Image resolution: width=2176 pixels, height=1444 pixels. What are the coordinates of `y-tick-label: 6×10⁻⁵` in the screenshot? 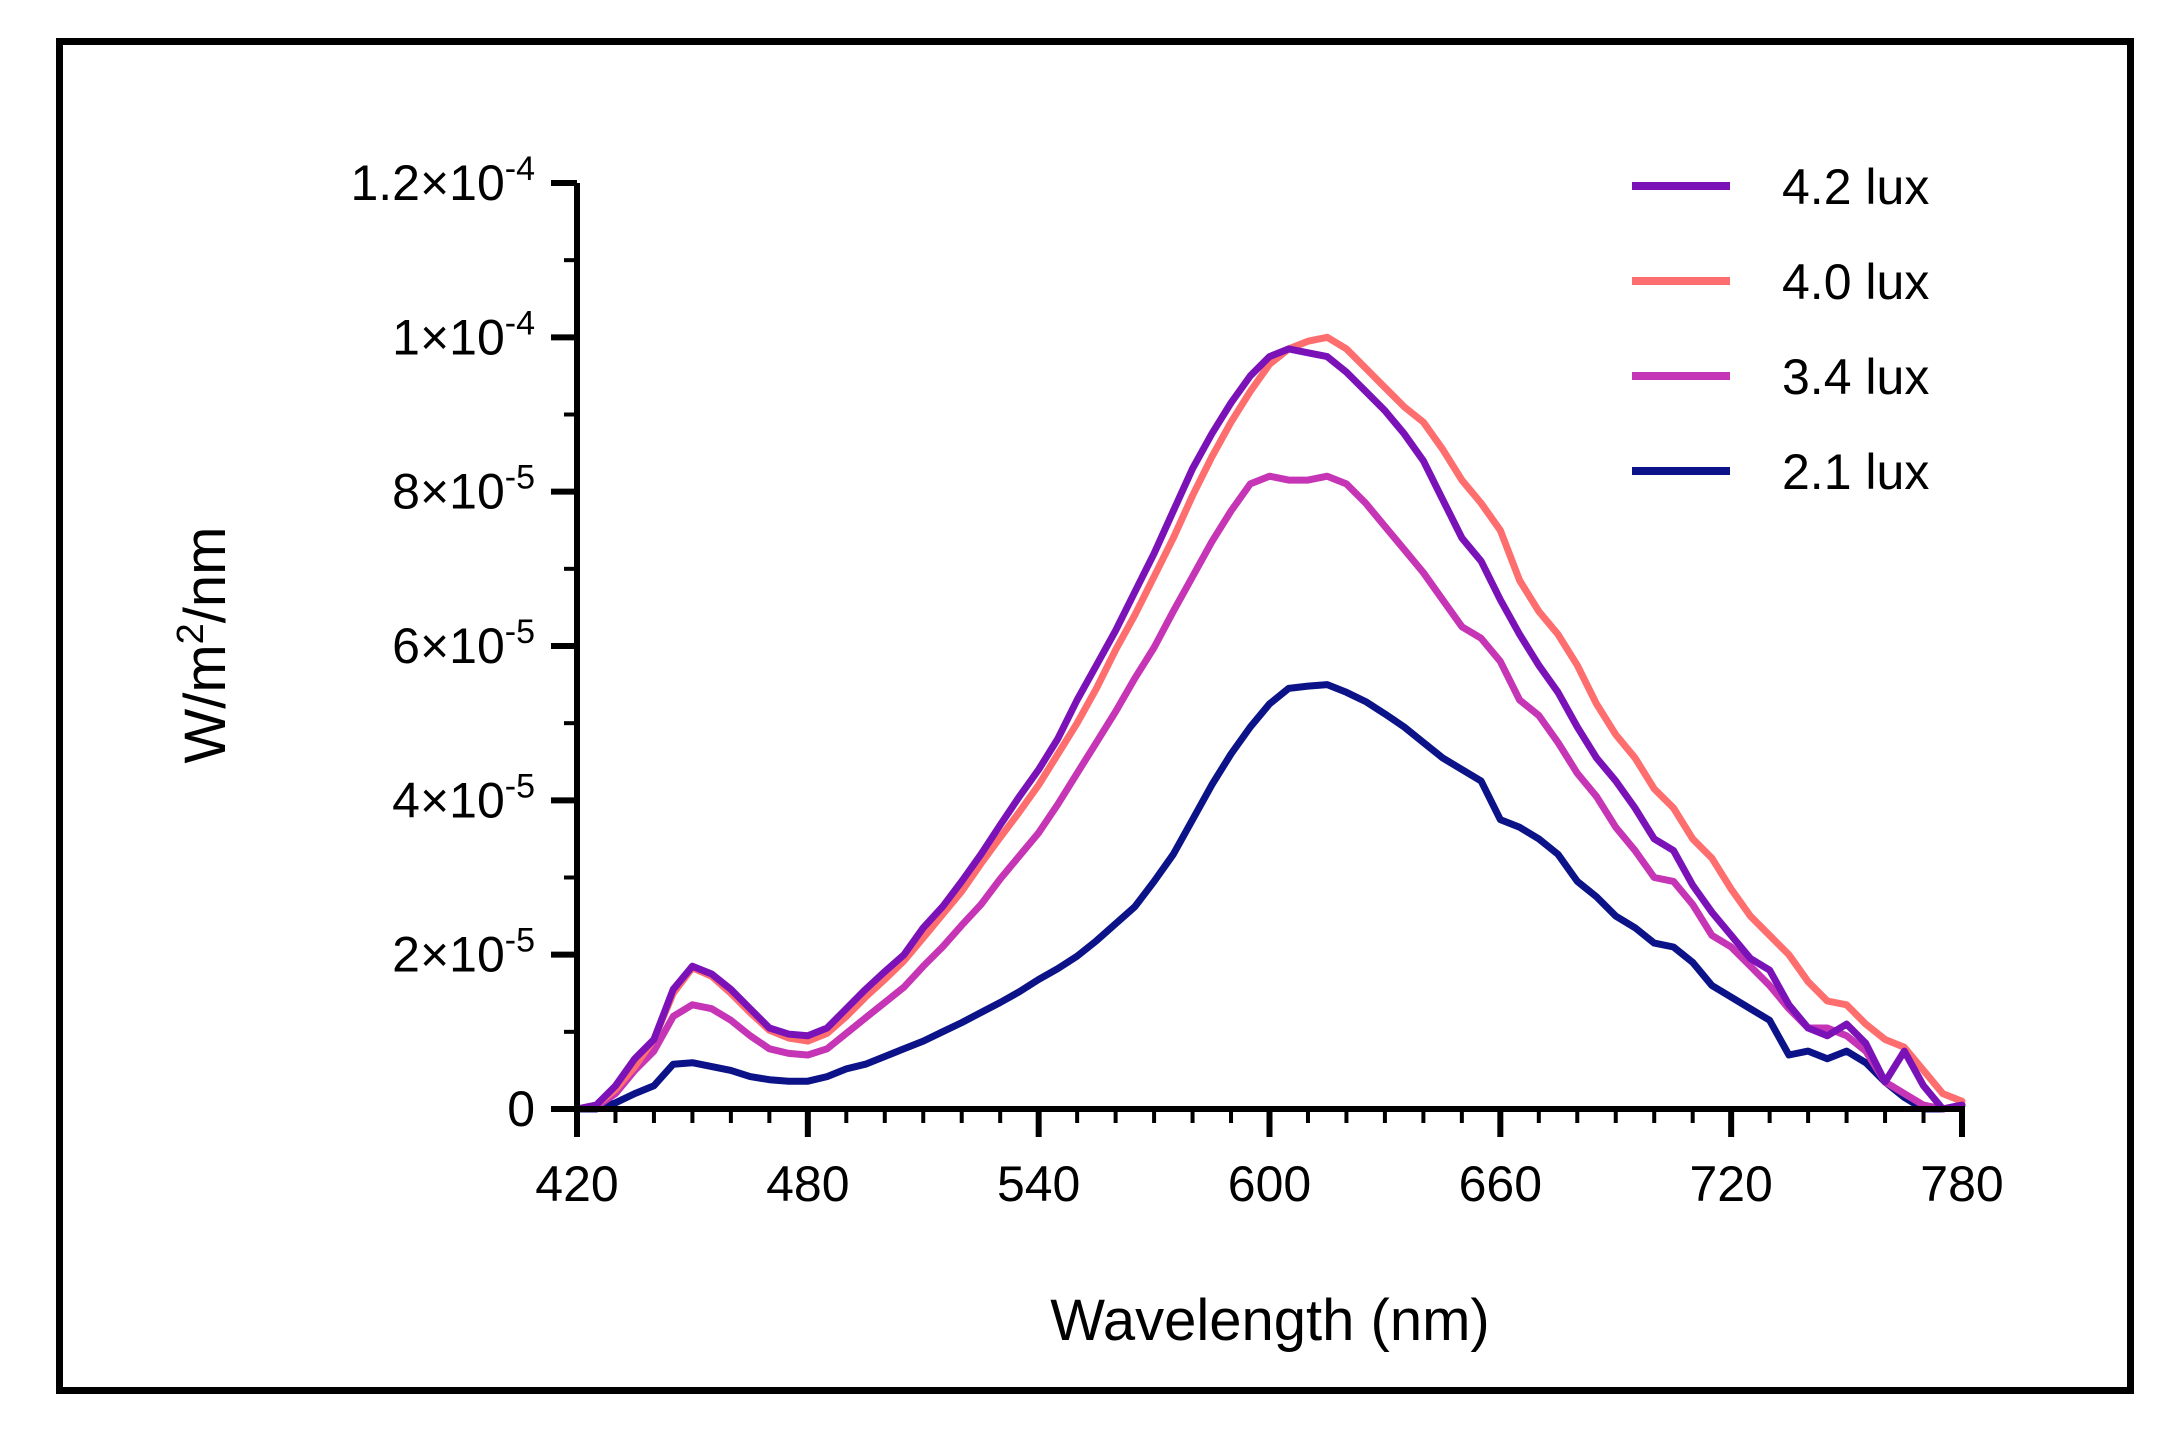 It's located at (463, 643).